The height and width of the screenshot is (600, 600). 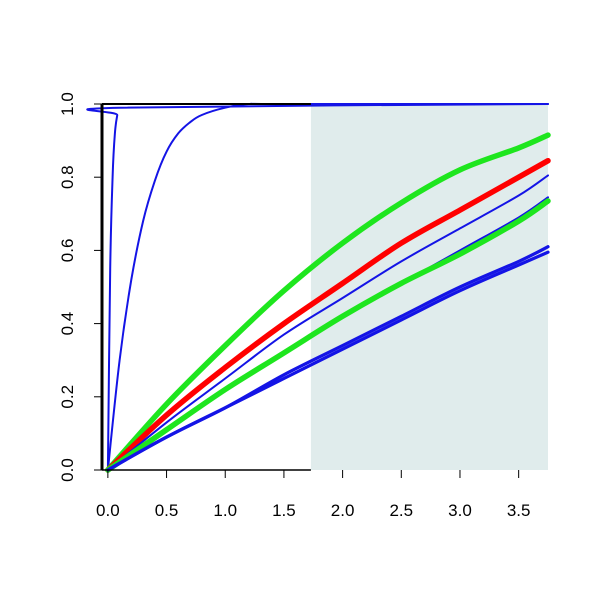 What do you see at coordinates (401, 510) in the screenshot?
I see `x-tick-label: 2.5` at bounding box center [401, 510].